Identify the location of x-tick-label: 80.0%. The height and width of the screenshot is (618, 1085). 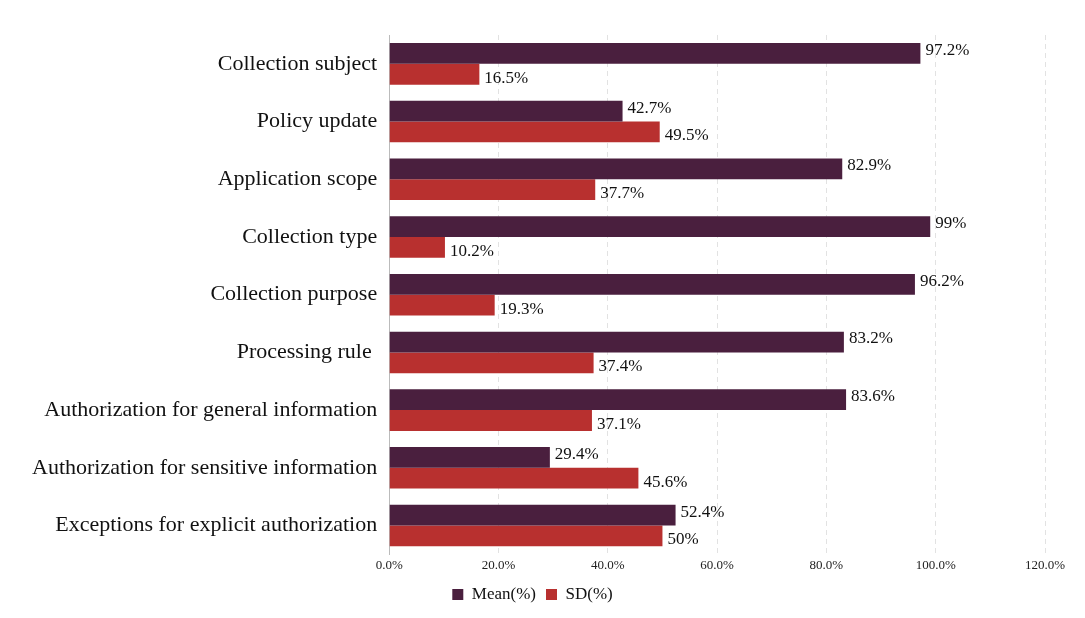
(826, 564).